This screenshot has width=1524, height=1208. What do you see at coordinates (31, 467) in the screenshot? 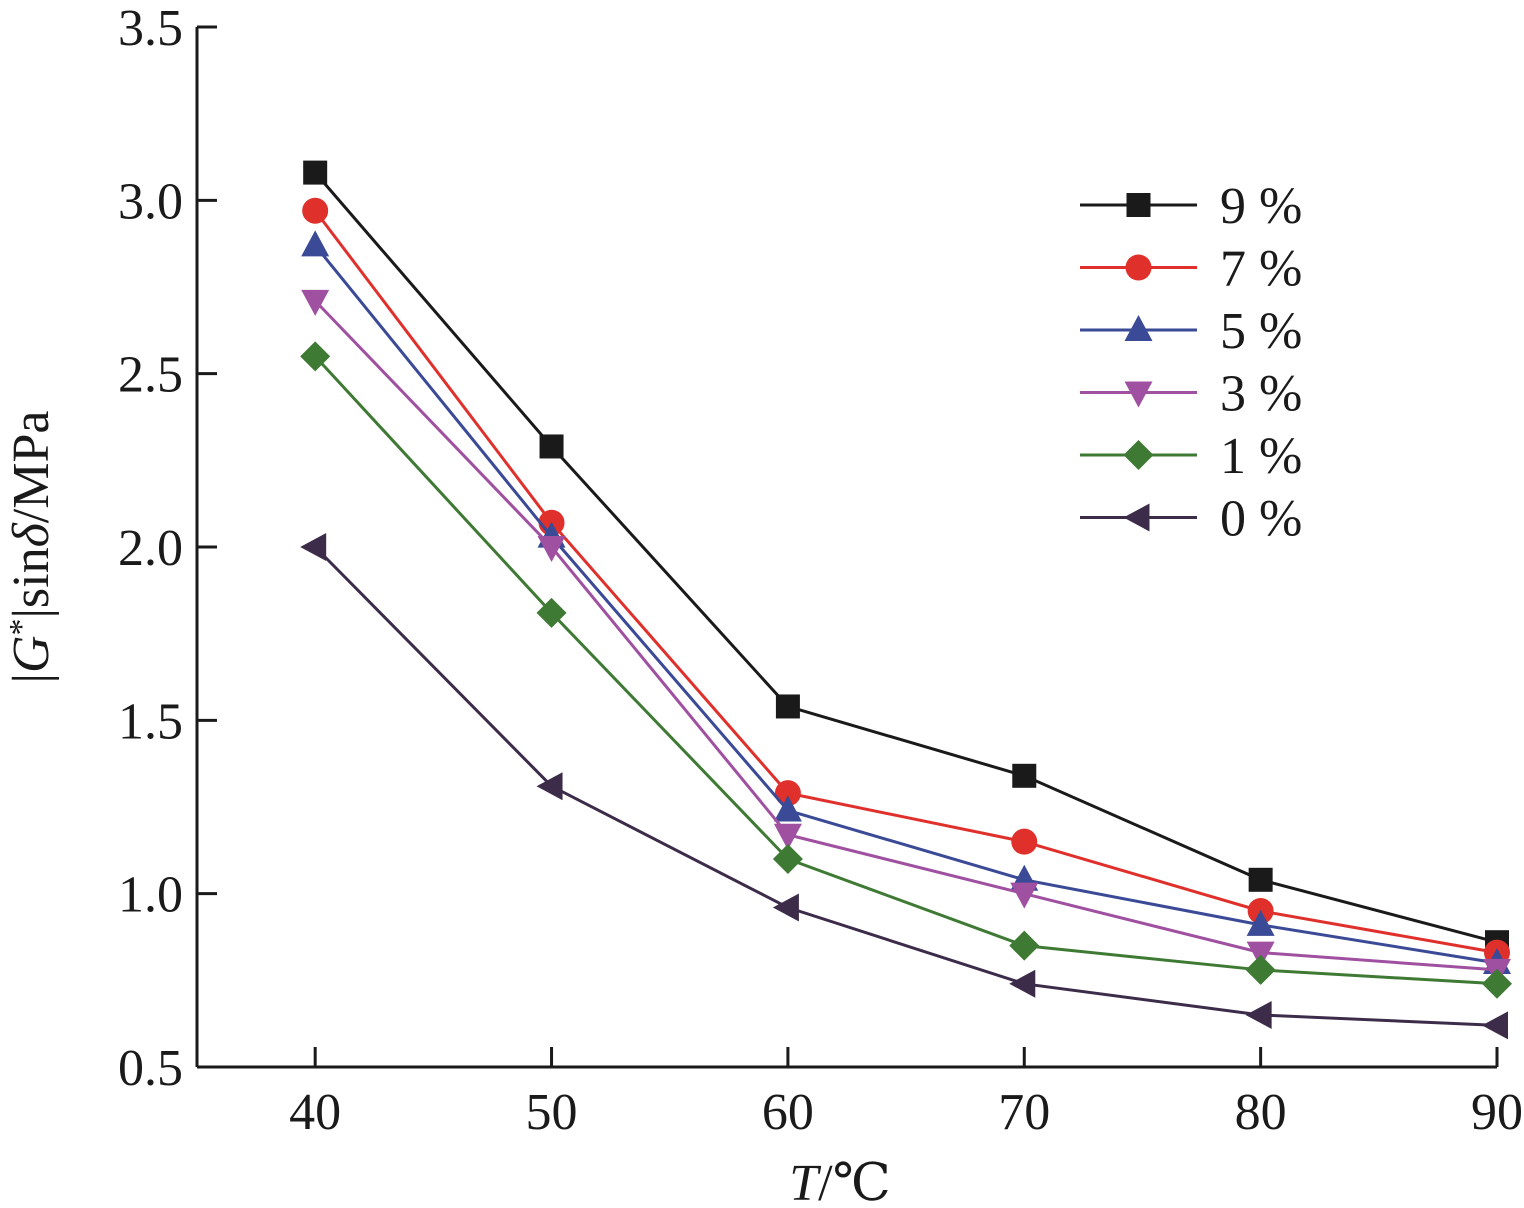
I see `y-axis-title-unit: /MPa` at bounding box center [31, 467].